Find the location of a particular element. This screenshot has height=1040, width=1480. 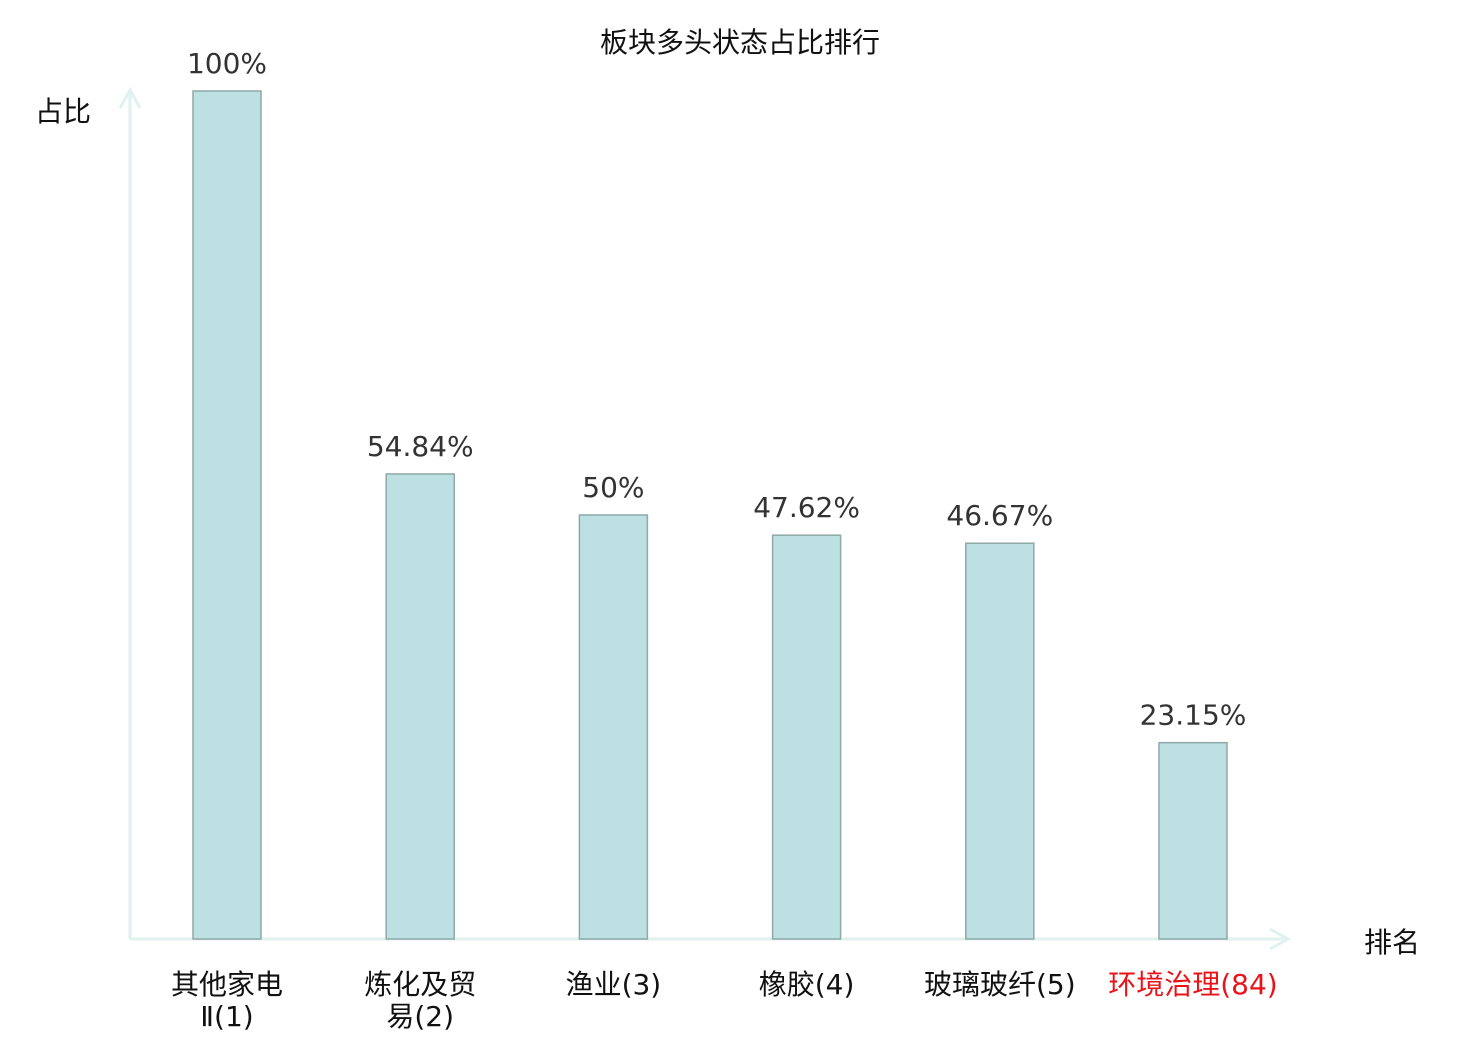

x-tick-label: 炼化及贸易(2) is located at coordinates (420, 1000).